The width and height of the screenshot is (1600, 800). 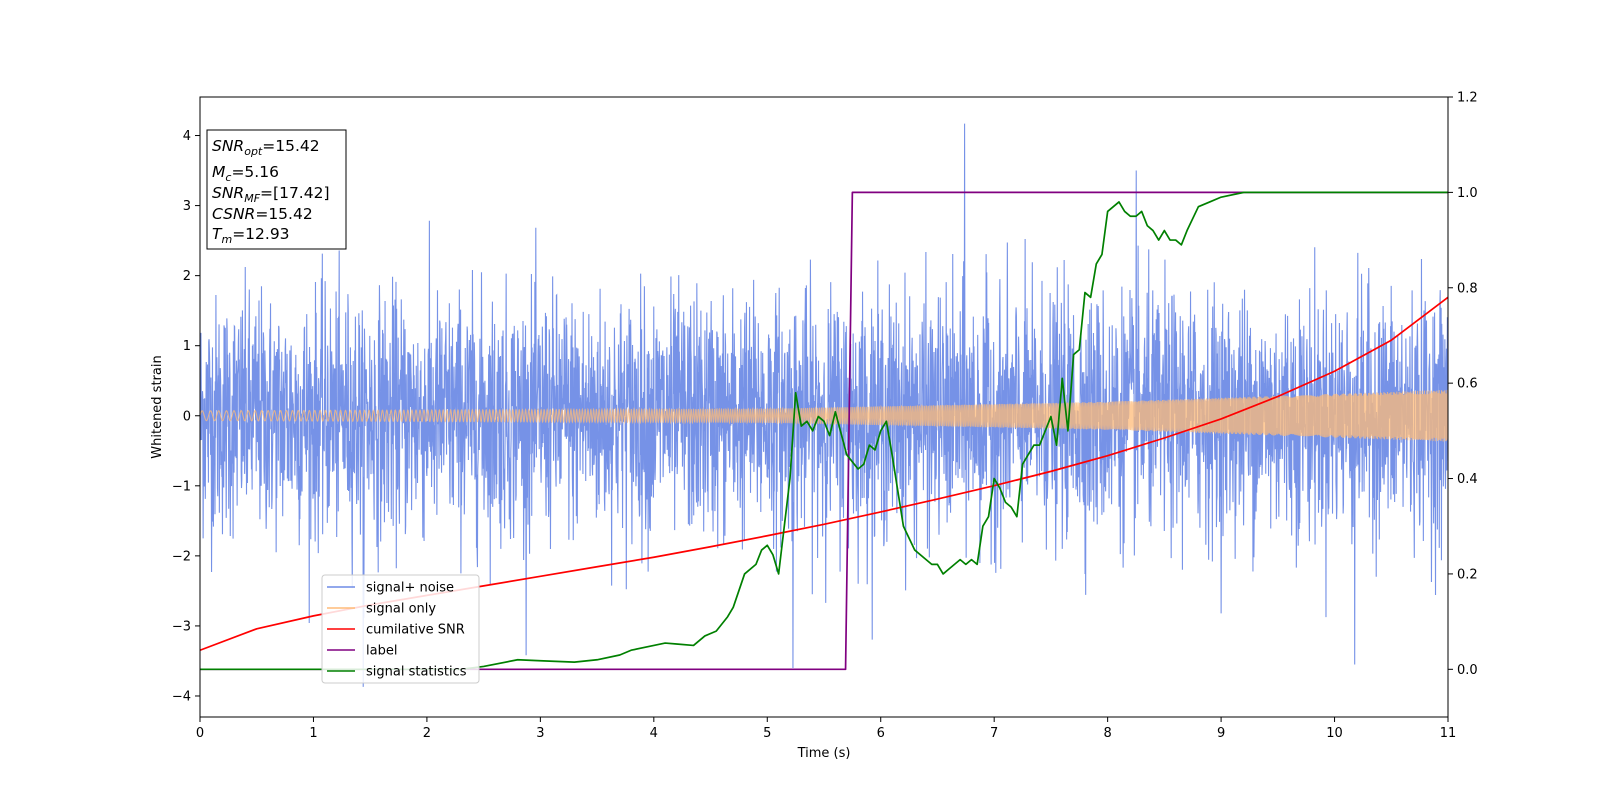 What do you see at coordinates (271, 194) in the screenshot?
I see `annotation-snr-mf: SNRMF=[17.42]` at bounding box center [271, 194].